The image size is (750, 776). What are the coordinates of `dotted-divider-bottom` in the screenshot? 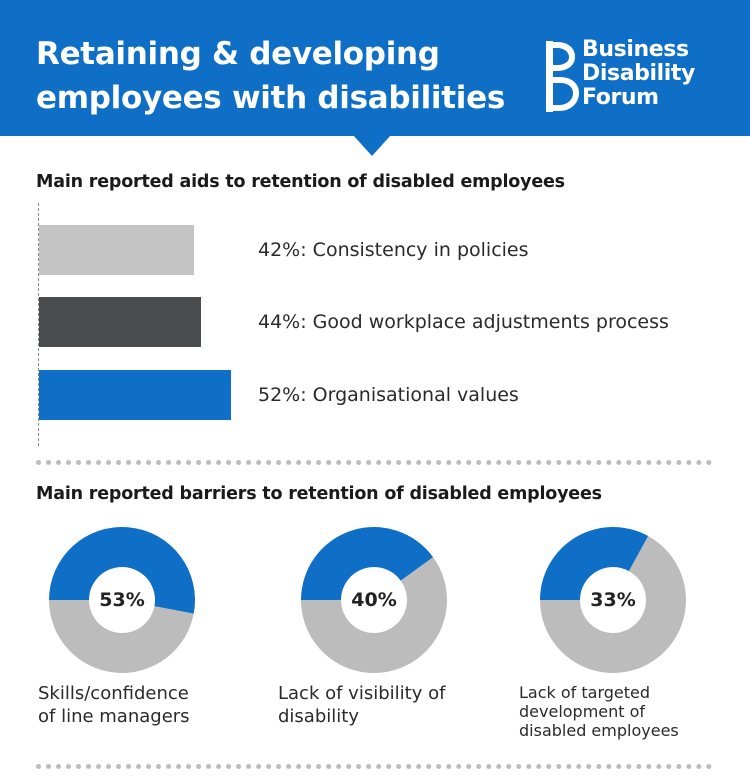 It's located at (374, 766).